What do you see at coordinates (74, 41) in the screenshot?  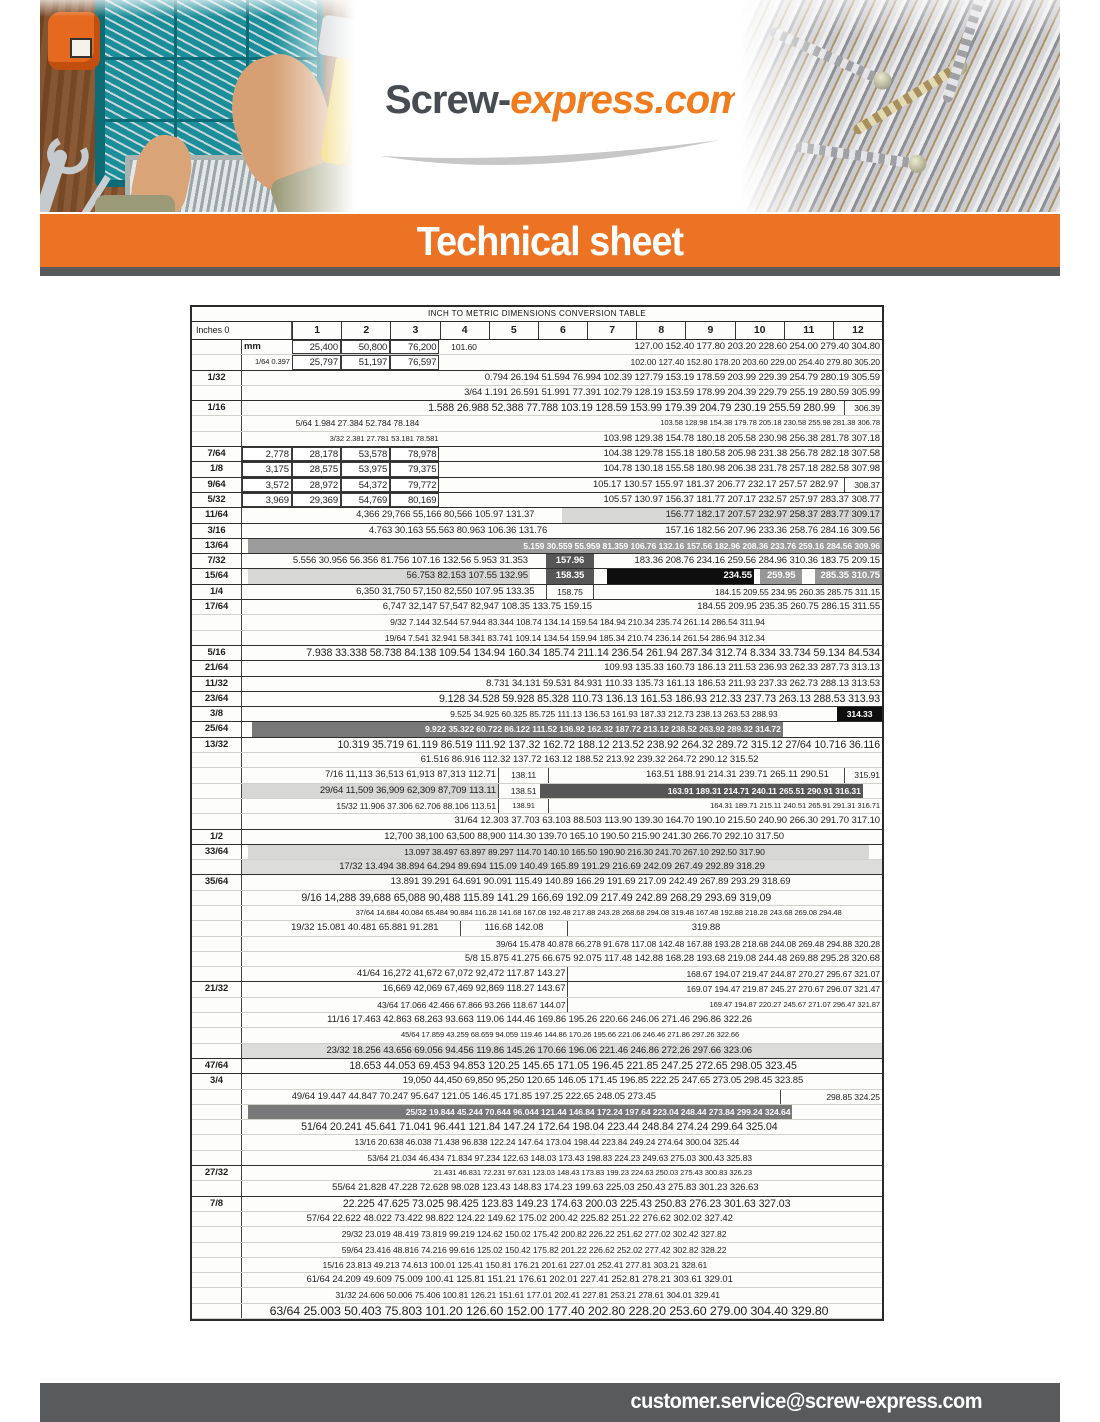 I see `tape-measure-icon` at bounding box center [74, 41].